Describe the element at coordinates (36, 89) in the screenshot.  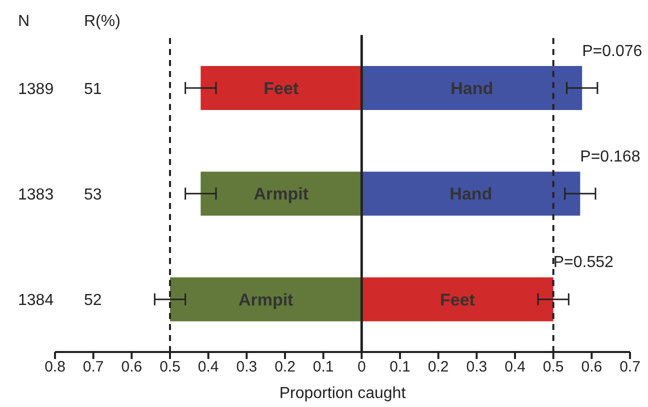
I see `y-tick-label: 1389` at that location.